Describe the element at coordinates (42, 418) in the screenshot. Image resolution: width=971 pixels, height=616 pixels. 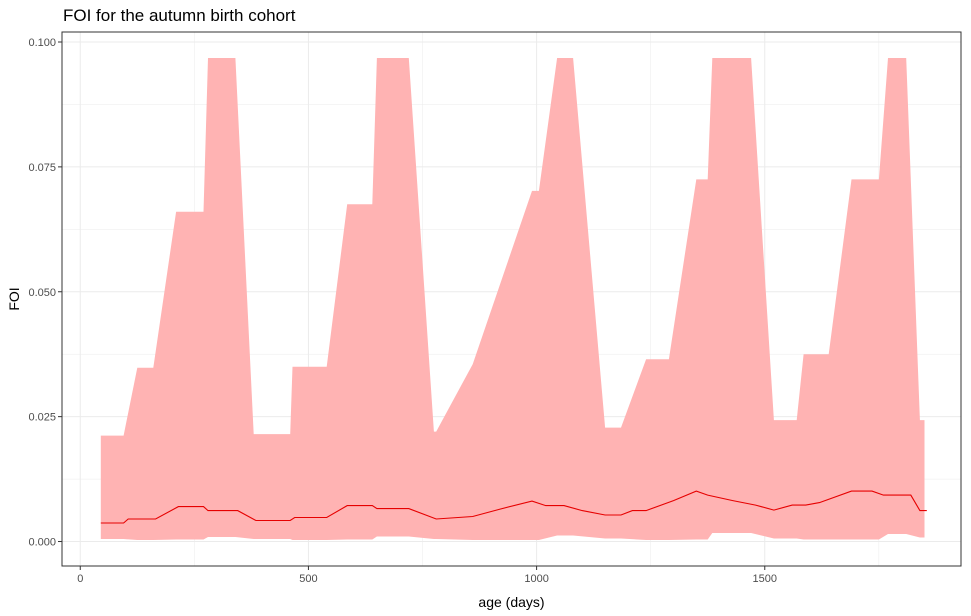
I see `y-tick-label: 0.025` at that location.